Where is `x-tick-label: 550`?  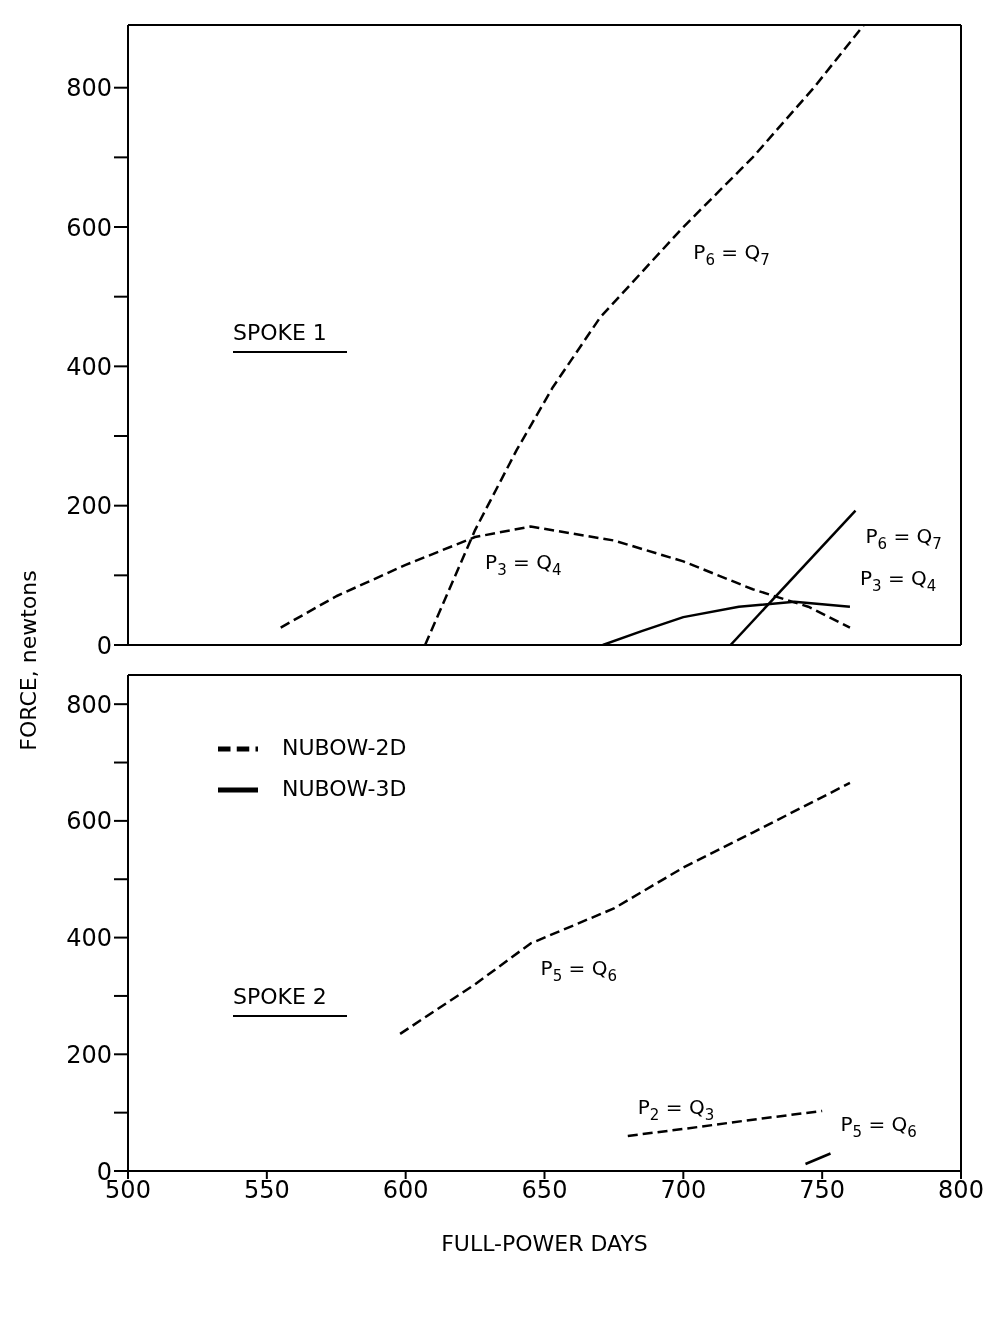 x-tick-label: 550 is located at coordinates (266, 1190).